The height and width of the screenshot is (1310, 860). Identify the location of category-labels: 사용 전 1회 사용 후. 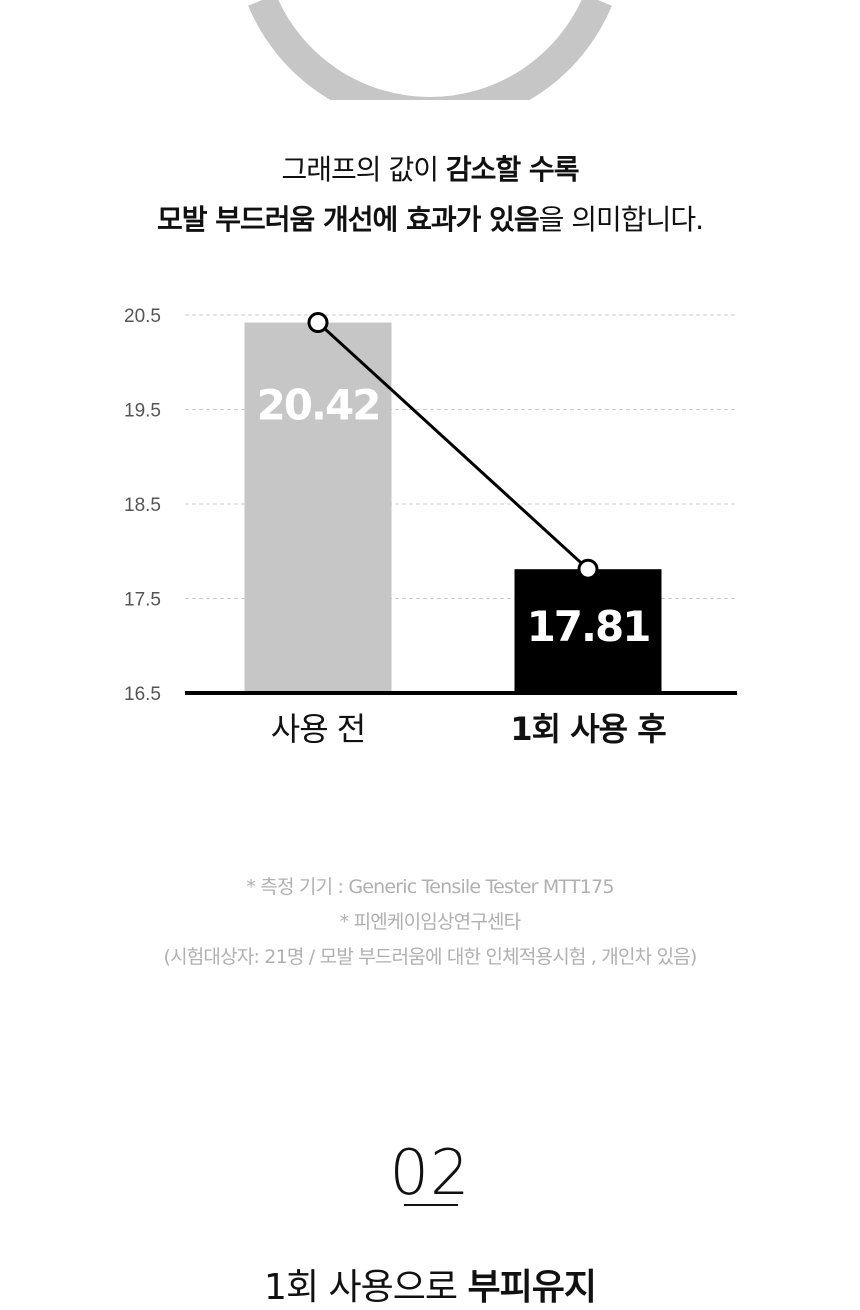
(469, 729).